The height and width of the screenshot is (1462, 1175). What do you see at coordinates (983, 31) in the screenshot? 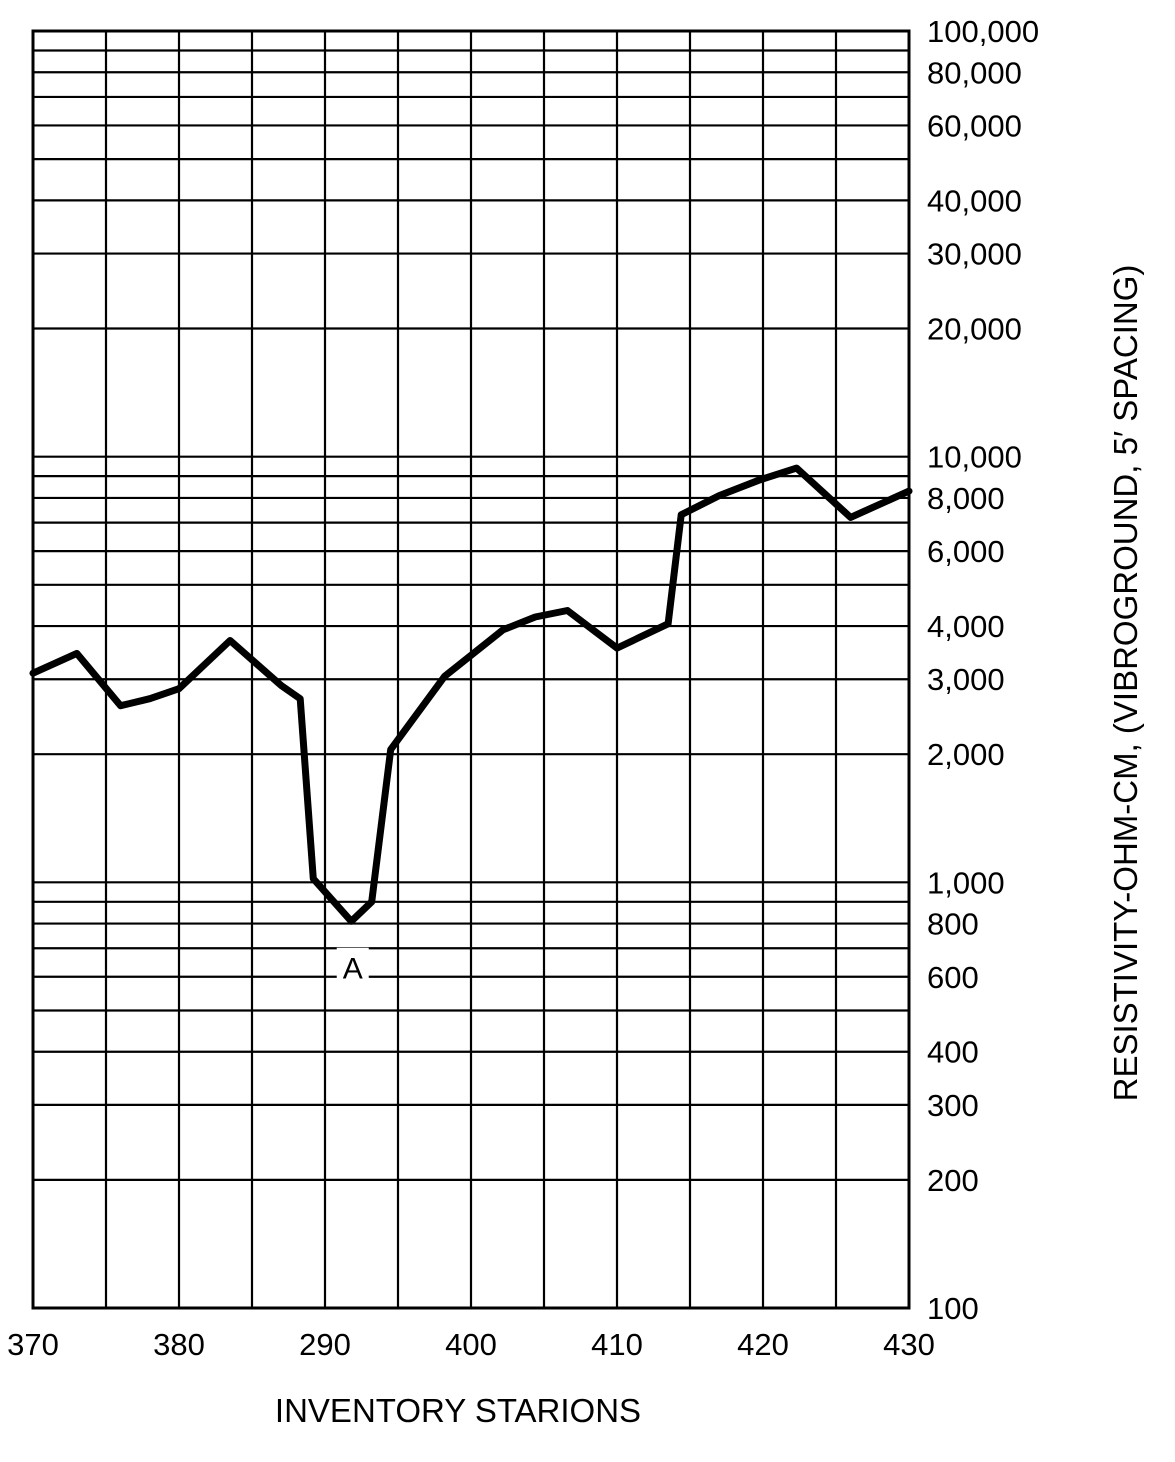
I see `y-tick-label: 100,000` at bounding box center [983, 31].